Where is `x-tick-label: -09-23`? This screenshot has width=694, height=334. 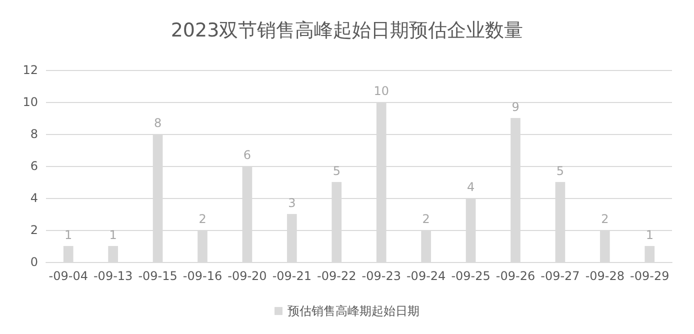 x-tick-label: -09-23 is located at coordinates (381, 276).